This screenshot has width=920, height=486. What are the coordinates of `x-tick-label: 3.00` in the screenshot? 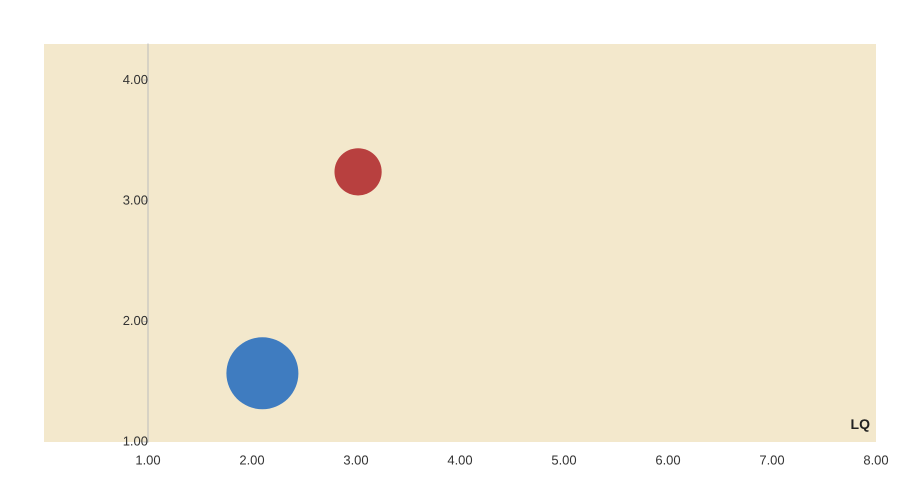 It's located at (356, 460).